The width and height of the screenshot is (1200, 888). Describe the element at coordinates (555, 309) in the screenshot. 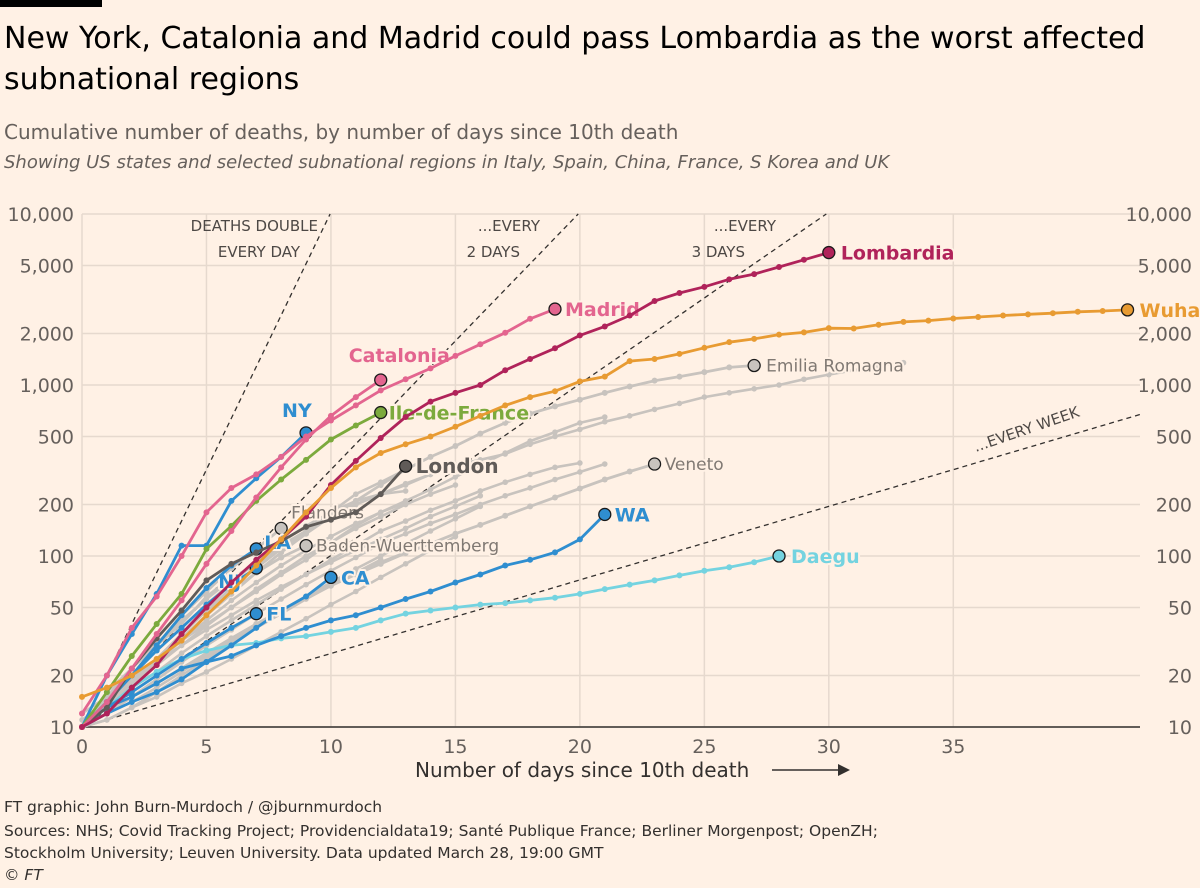

I see `madrid-end-marker` at that location.